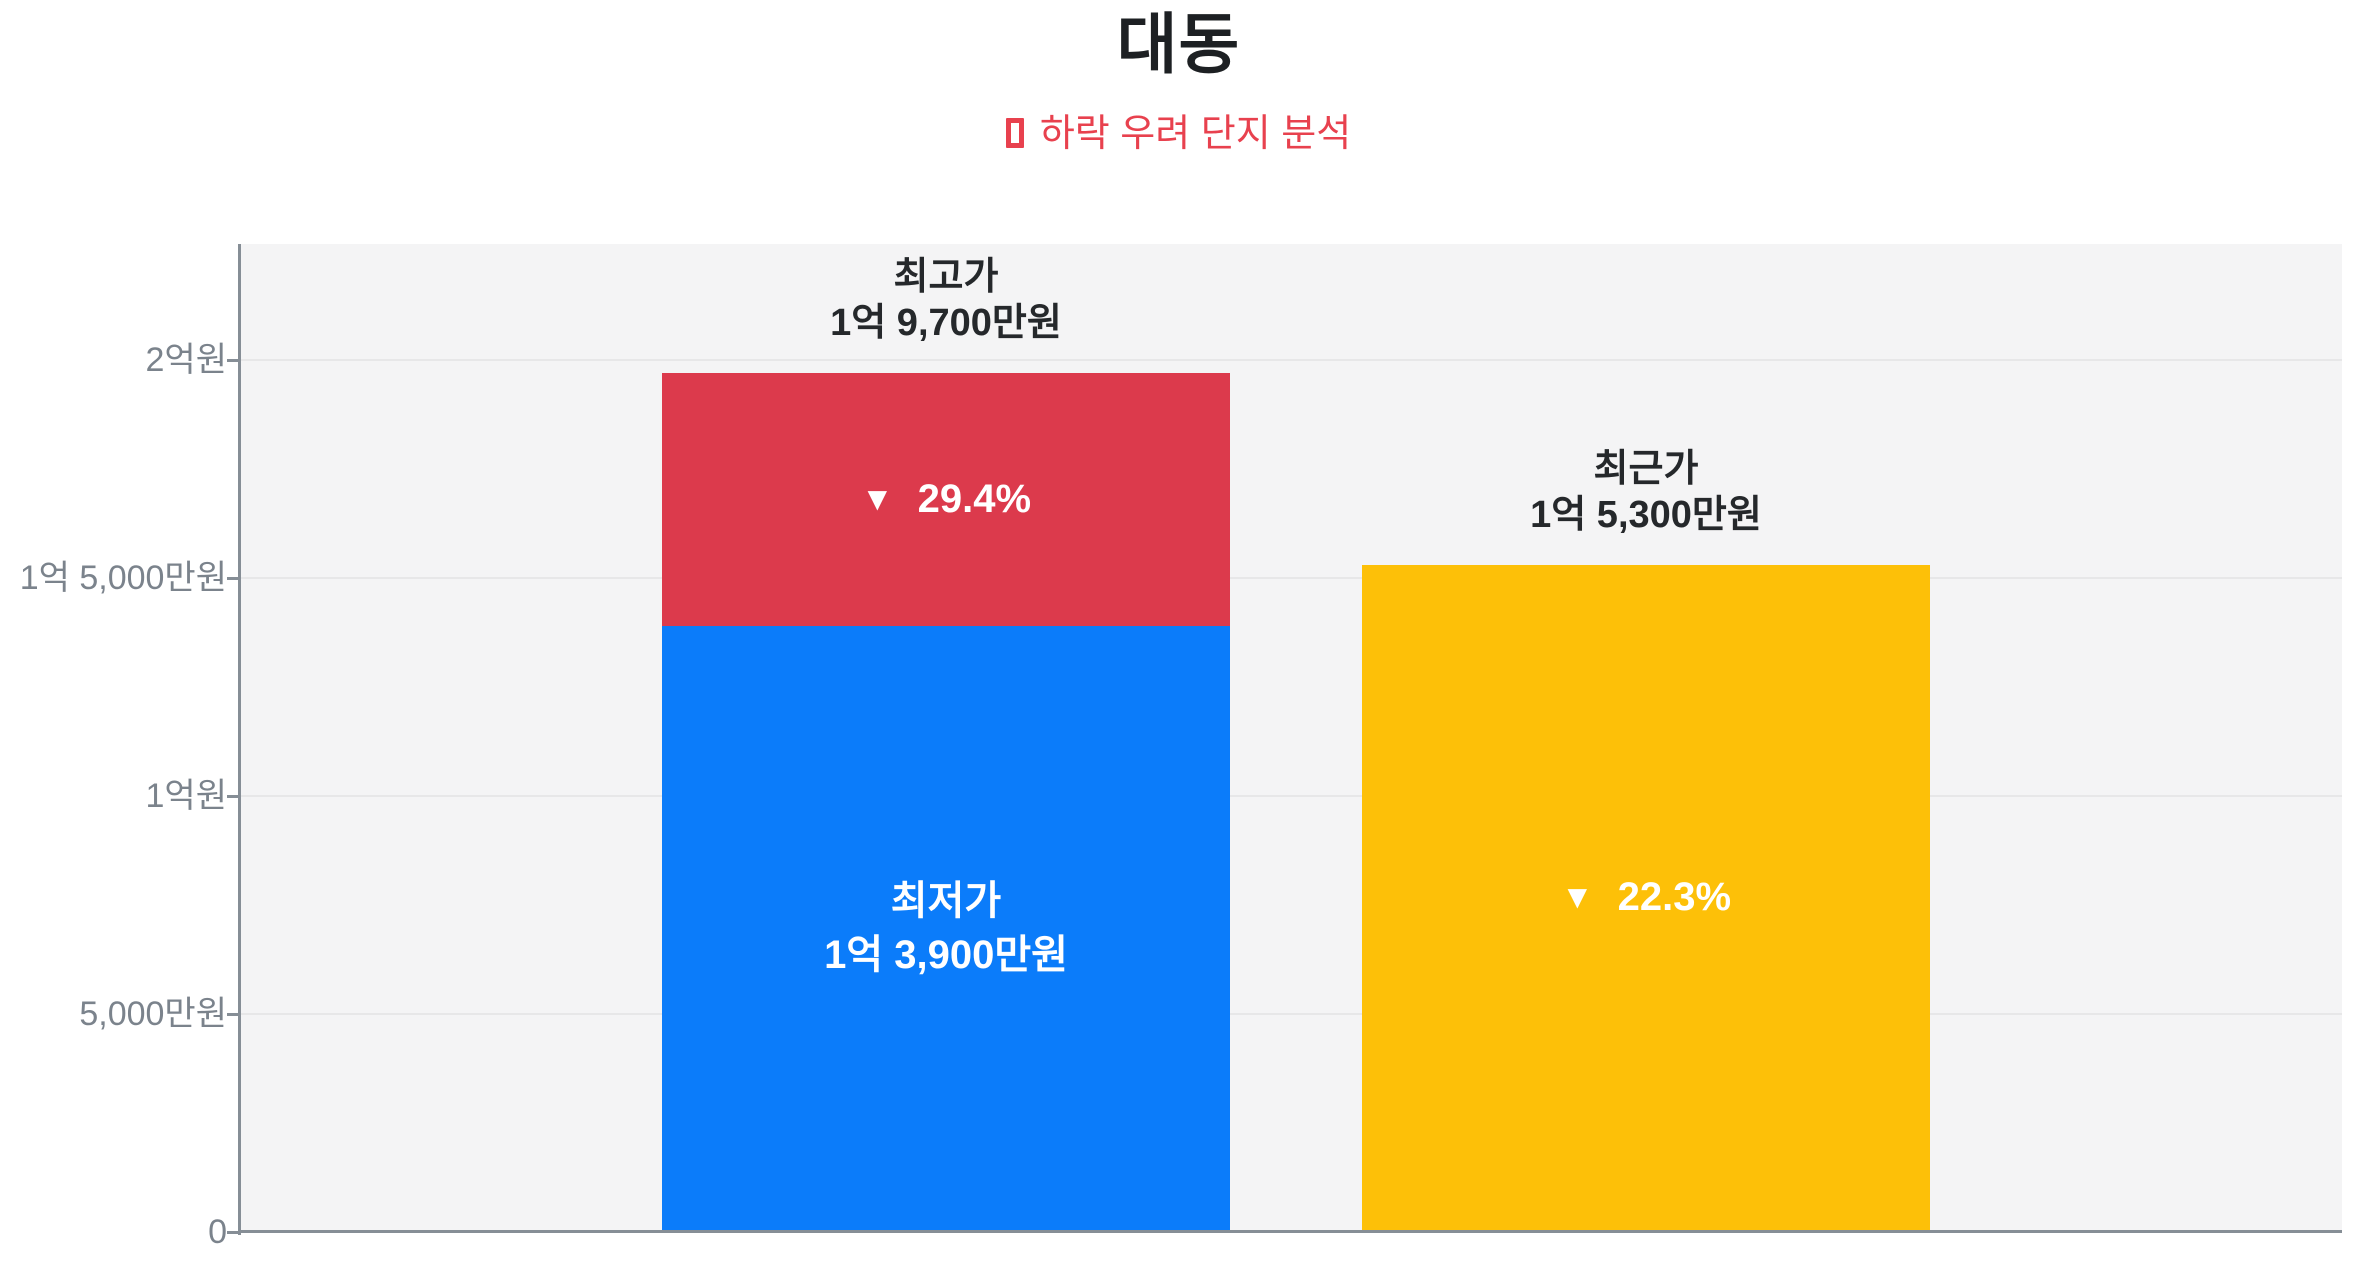  What do you see at coordinates (123, 577) in the screenshot?
I see `y-axis-tick-label: 1억 5,000만원` at bounding box center [123, 577].